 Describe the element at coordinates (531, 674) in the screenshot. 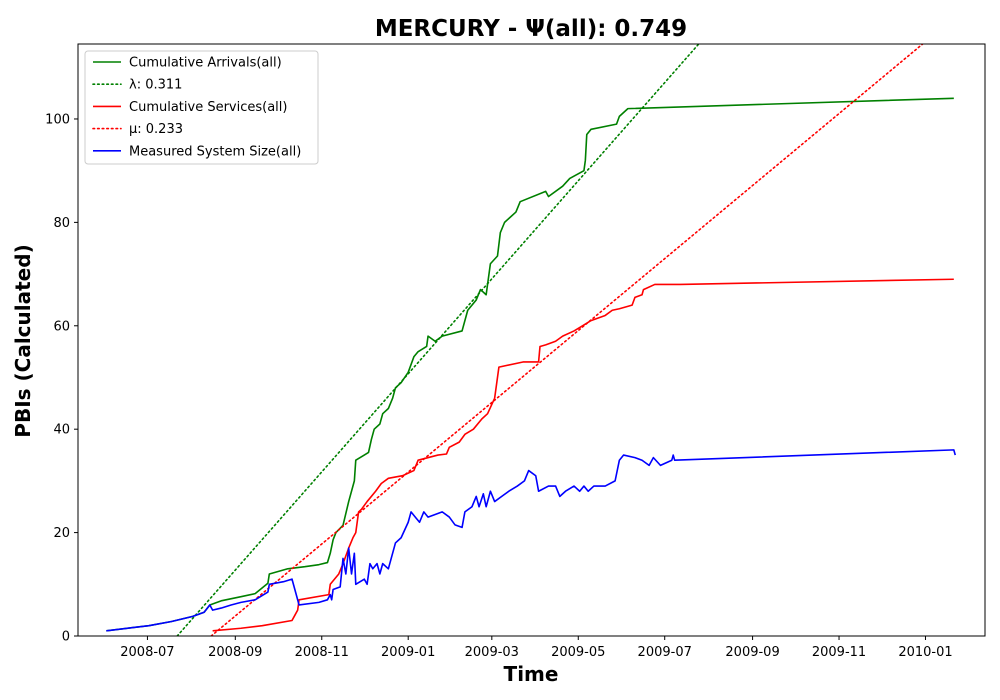

I see `x-axis-label: Time` at that location.